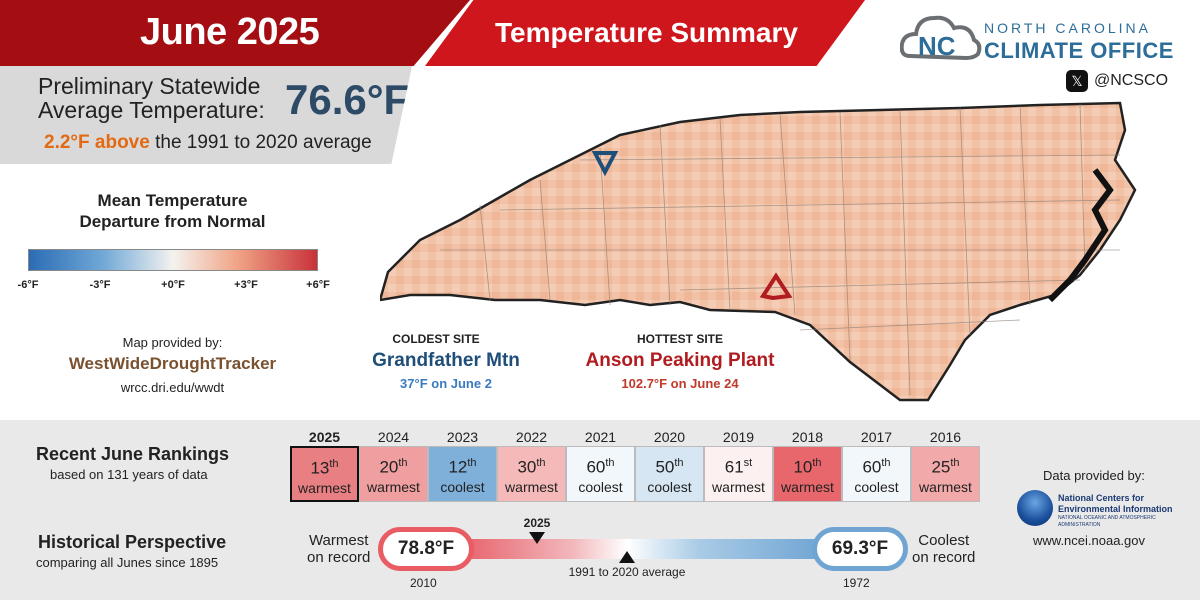  What do you see at coordinates (338, 540) in the screenshot?
I see `warmest-label-line1: Warmest` at bounding box center [338, 540].